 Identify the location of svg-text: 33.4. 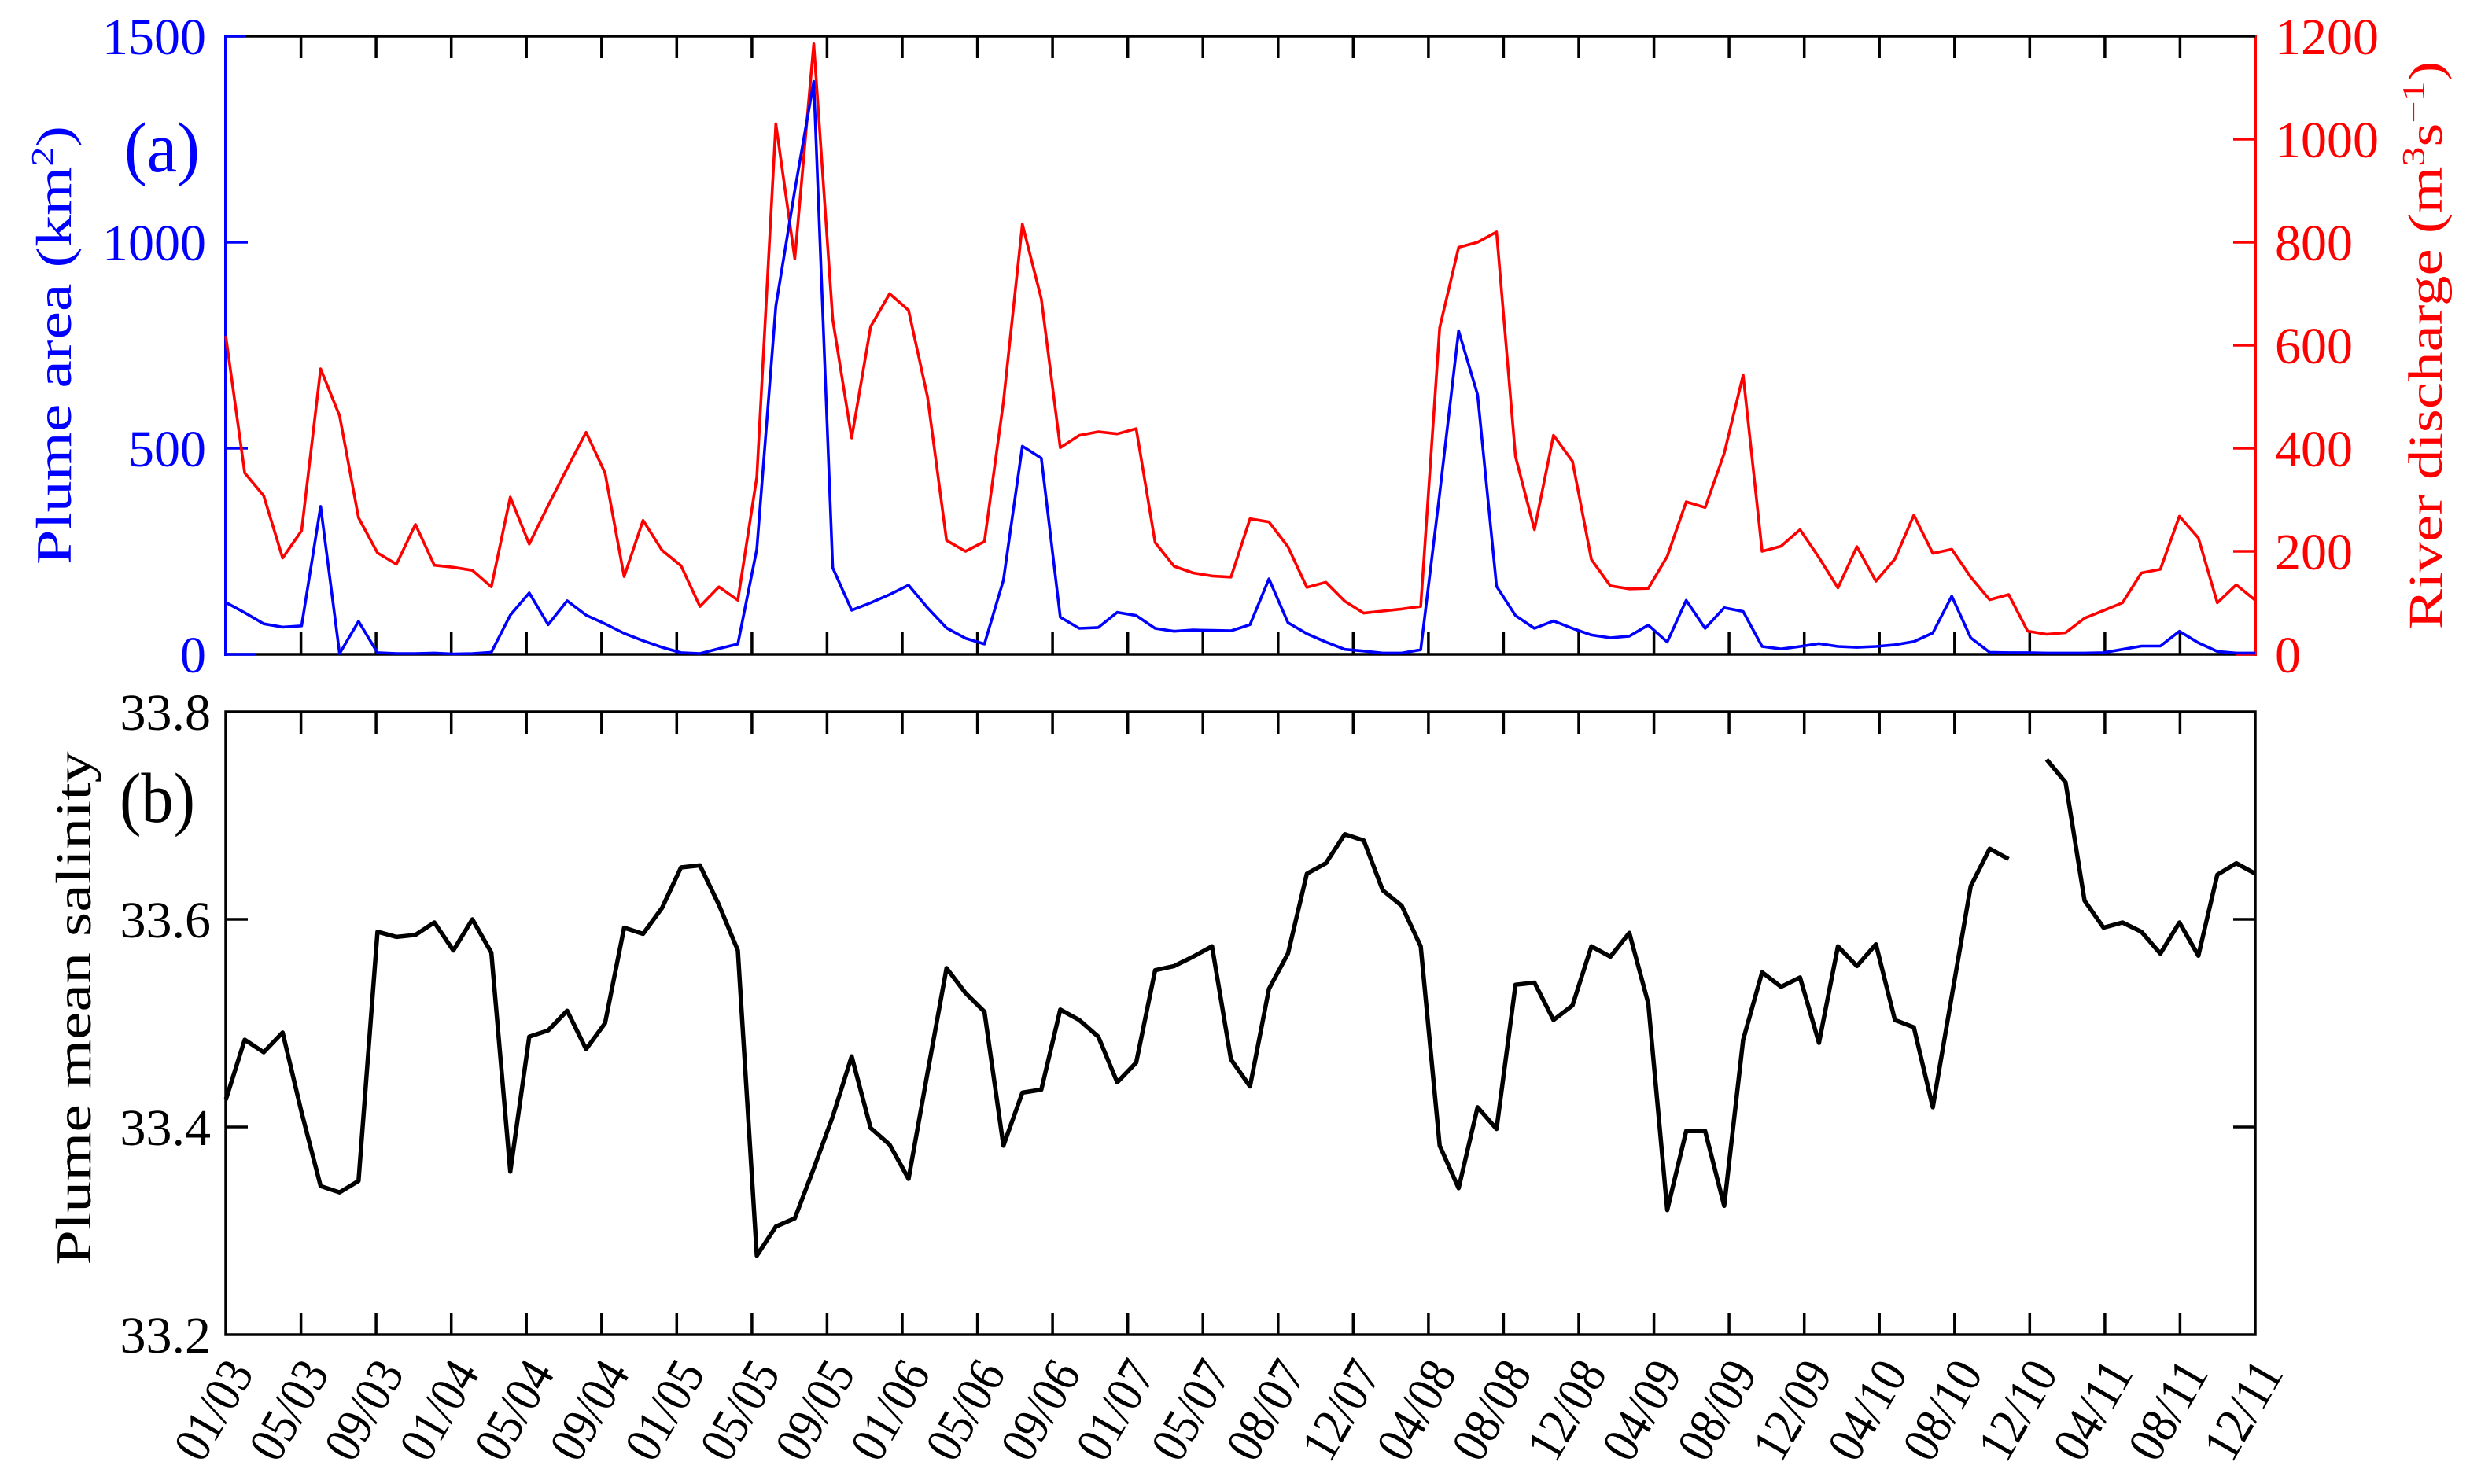
(166, 1128).